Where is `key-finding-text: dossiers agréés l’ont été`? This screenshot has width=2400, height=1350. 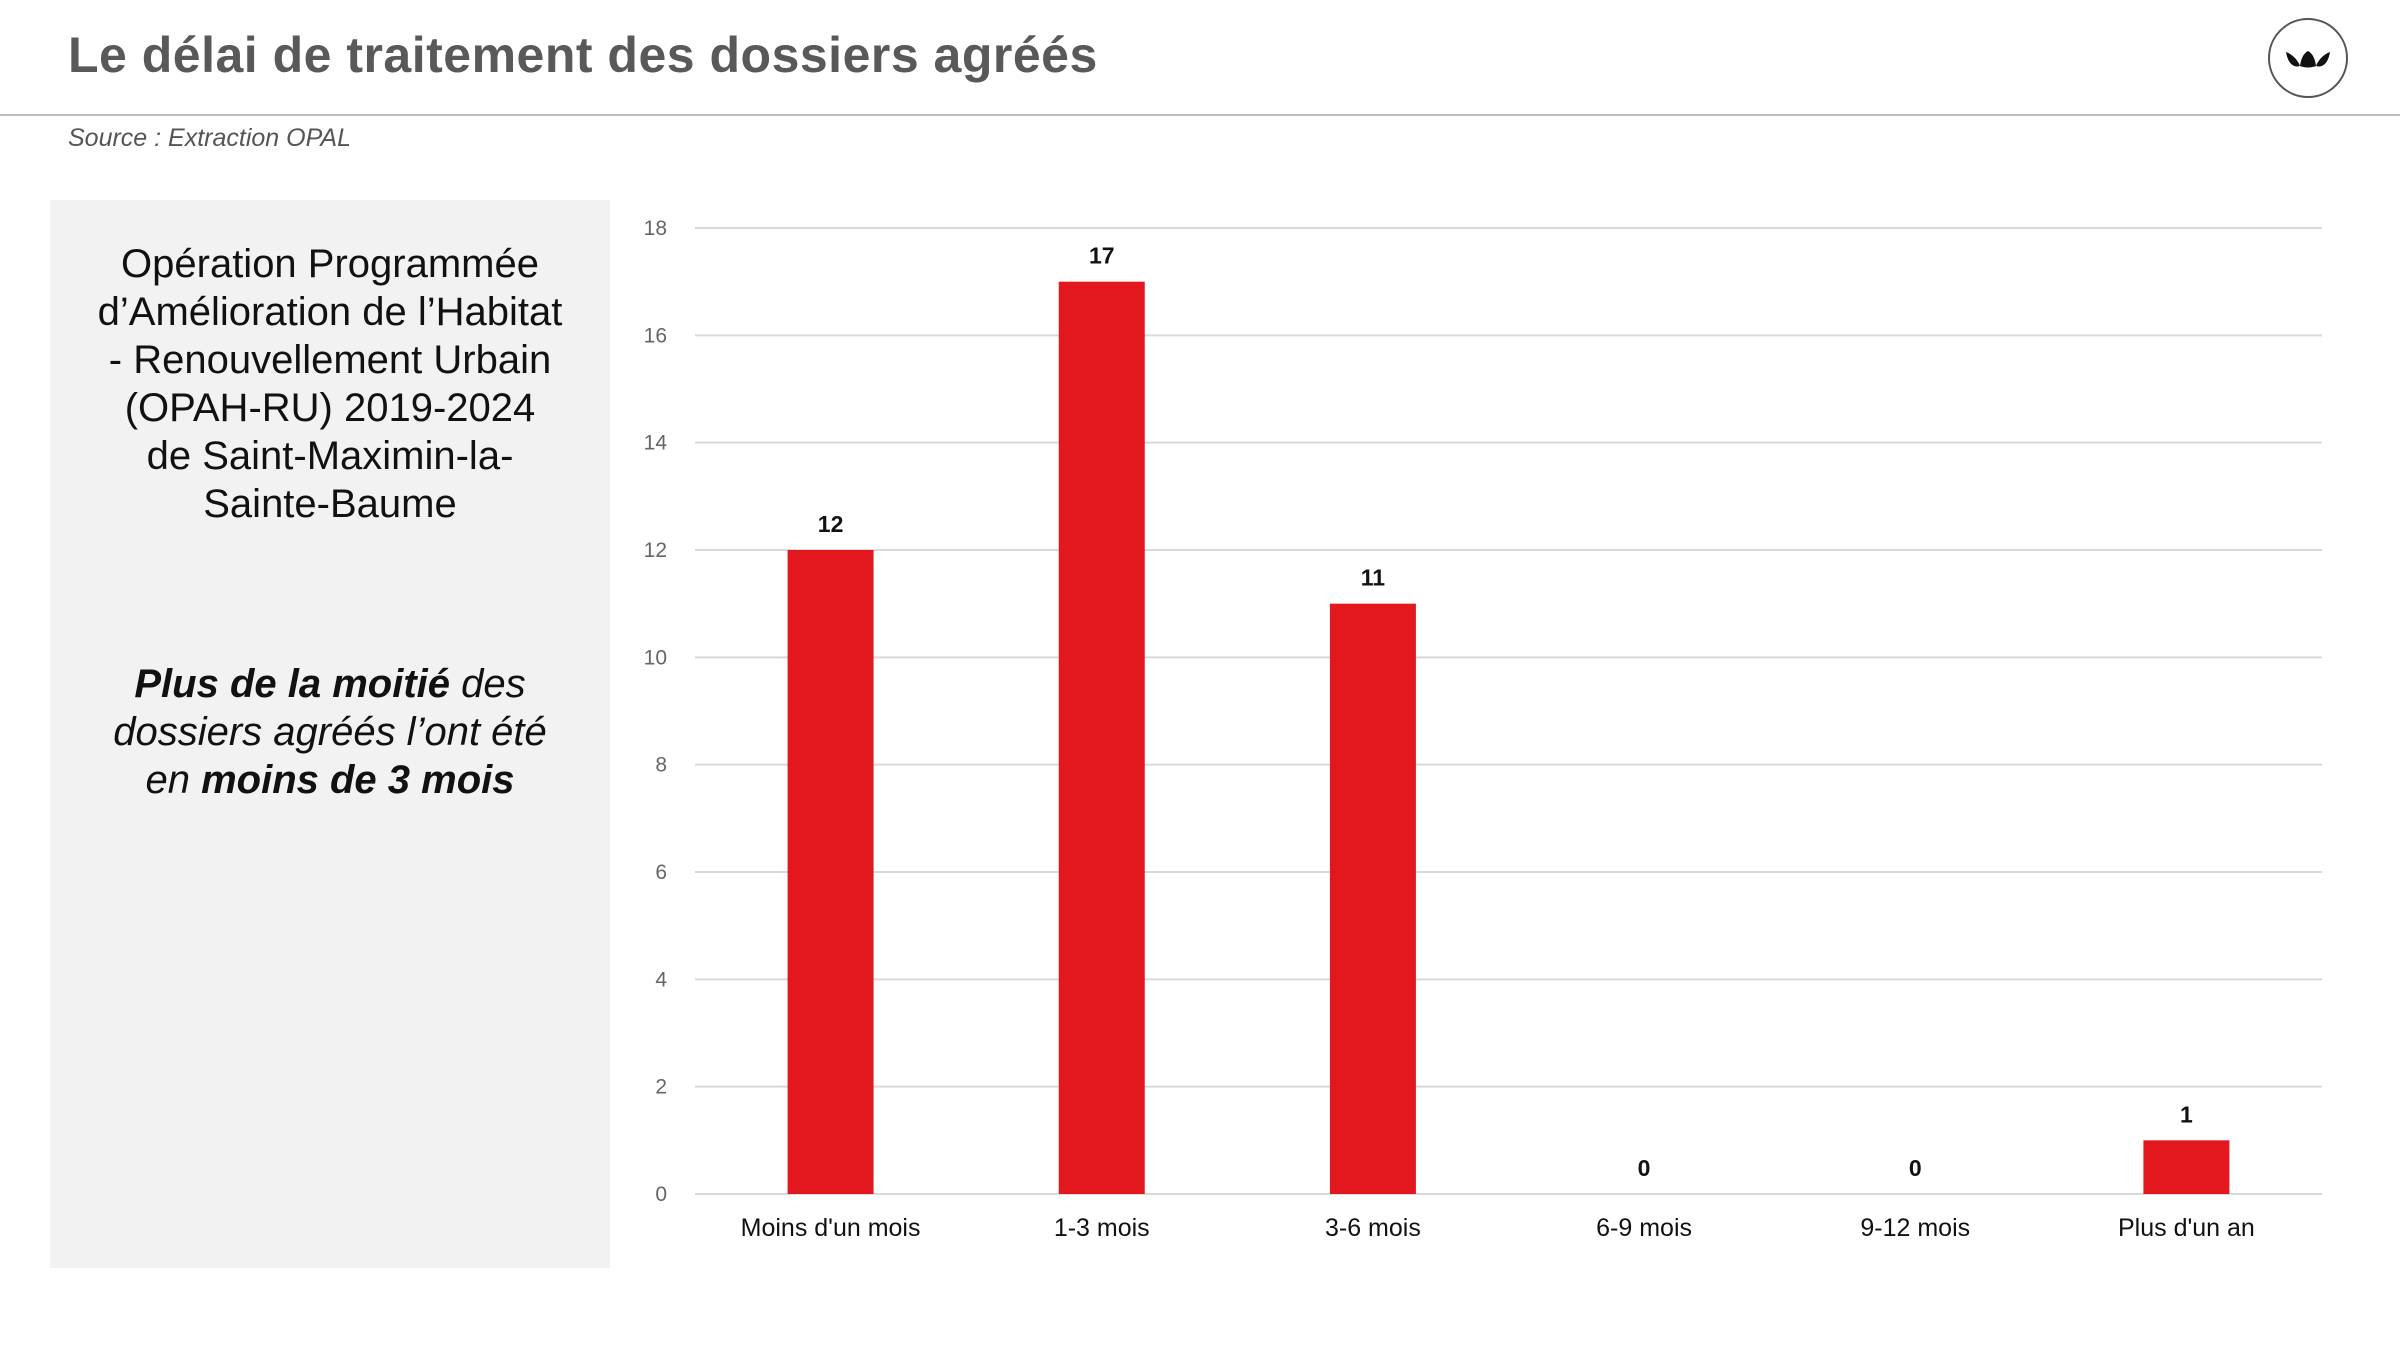 key-finding-text: dossiers agréés l’ont été is located at coordinates (330, 732).